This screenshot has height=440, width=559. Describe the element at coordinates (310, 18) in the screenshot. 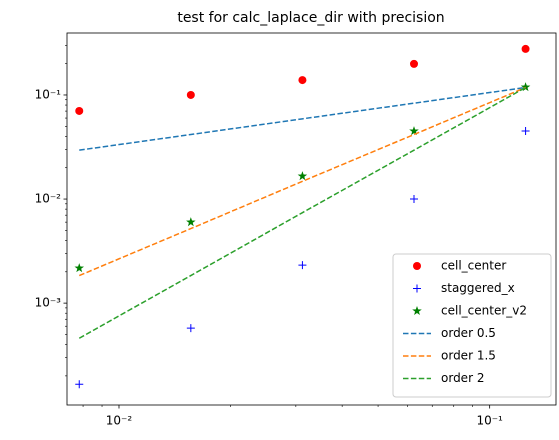

I see `chart-title: test for calc_laplace_dir with precision` at that location.